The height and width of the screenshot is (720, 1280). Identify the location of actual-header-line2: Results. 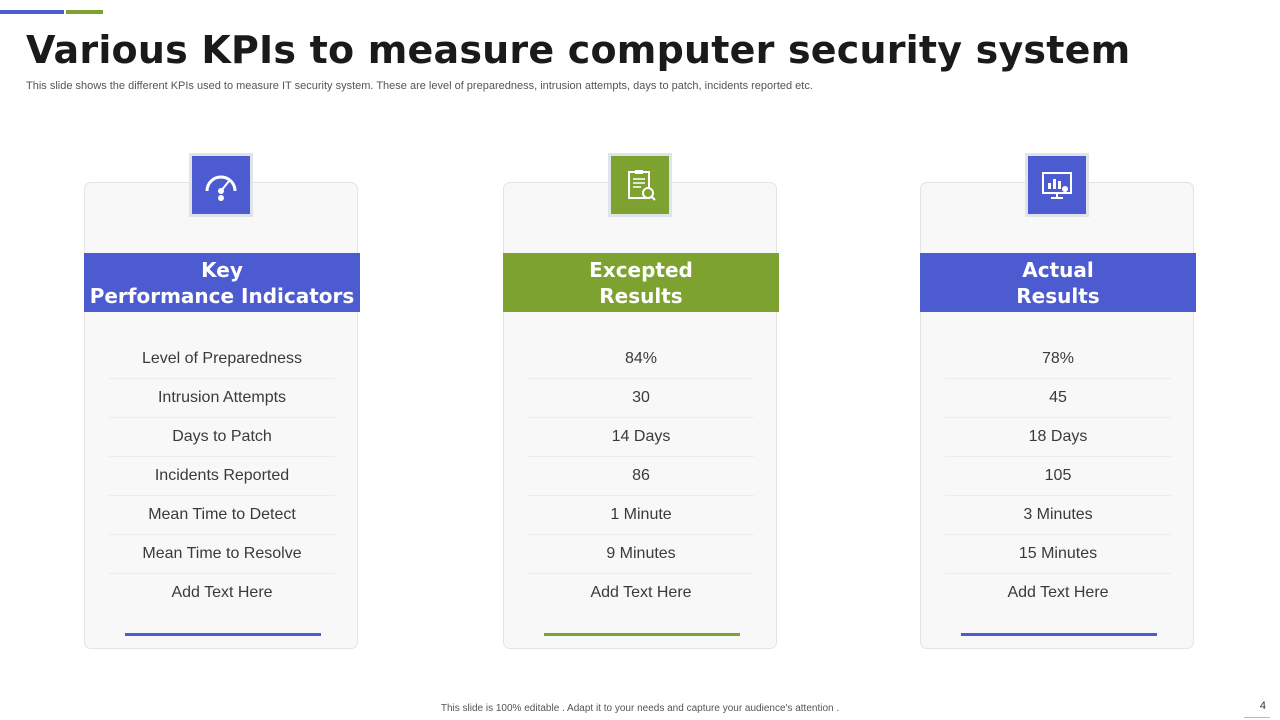
(1058, 295).